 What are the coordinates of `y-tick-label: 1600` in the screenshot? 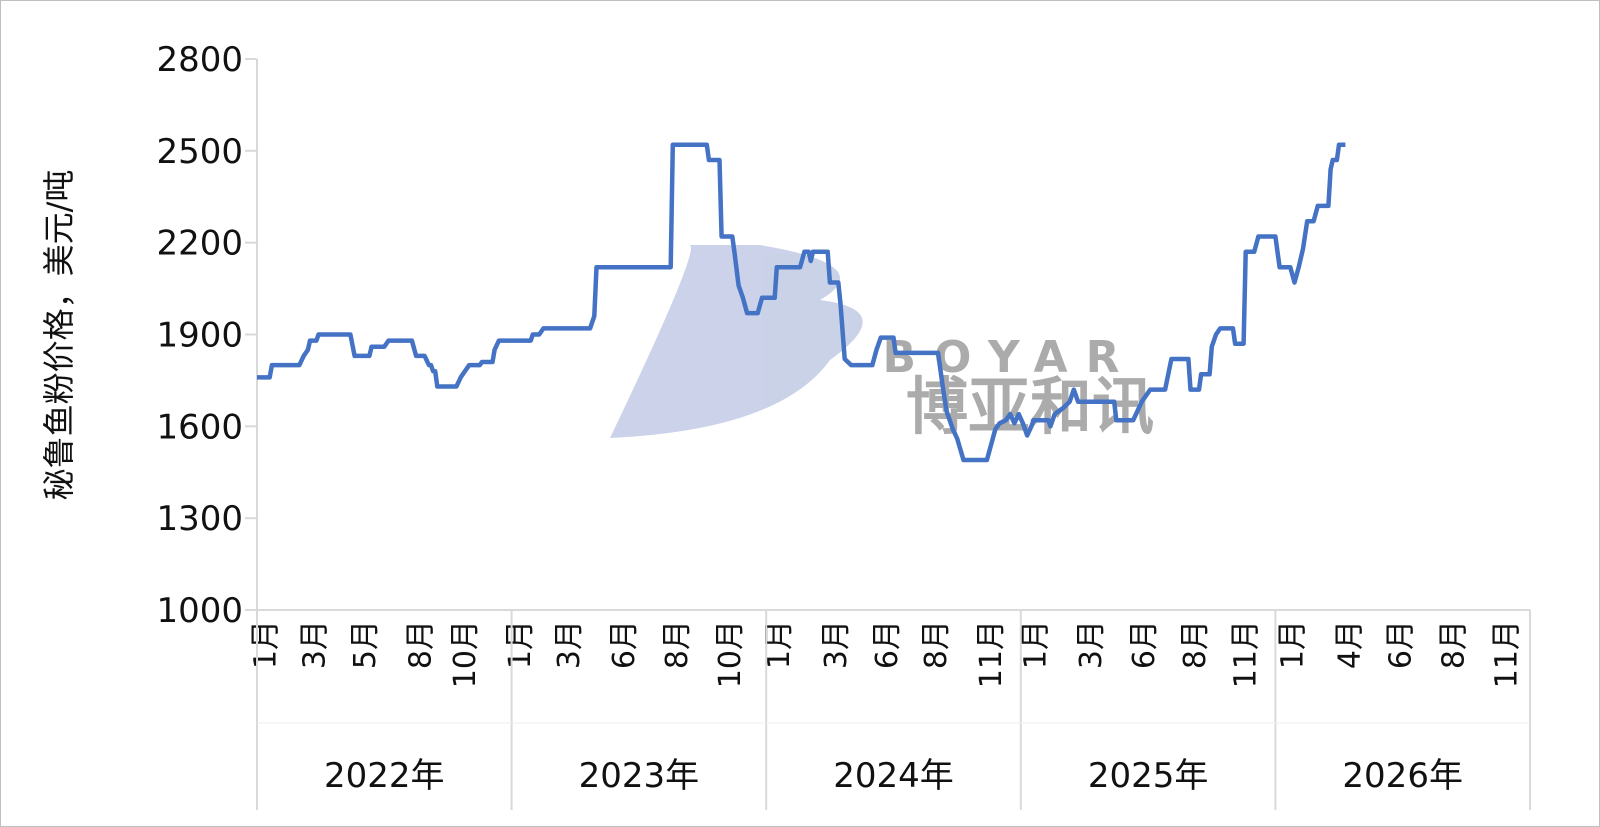 It's located at (199, 427).